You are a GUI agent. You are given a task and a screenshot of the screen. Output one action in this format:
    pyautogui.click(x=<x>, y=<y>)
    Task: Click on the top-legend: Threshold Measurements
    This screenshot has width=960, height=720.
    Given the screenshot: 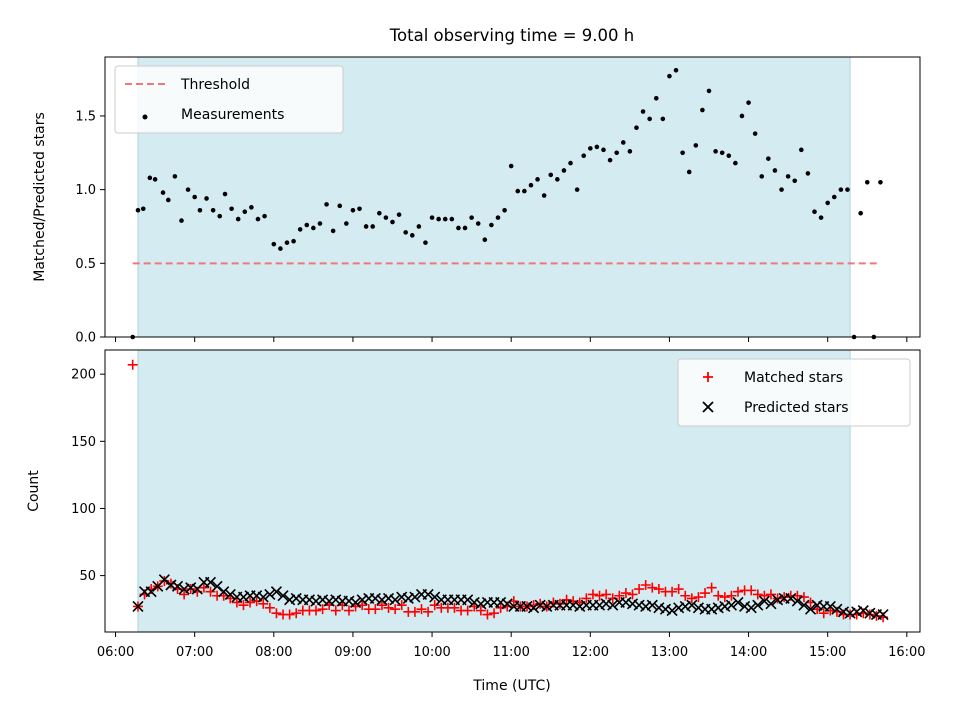 What is the action you would take?
    pyautogui.click(x=229, y=99)
    